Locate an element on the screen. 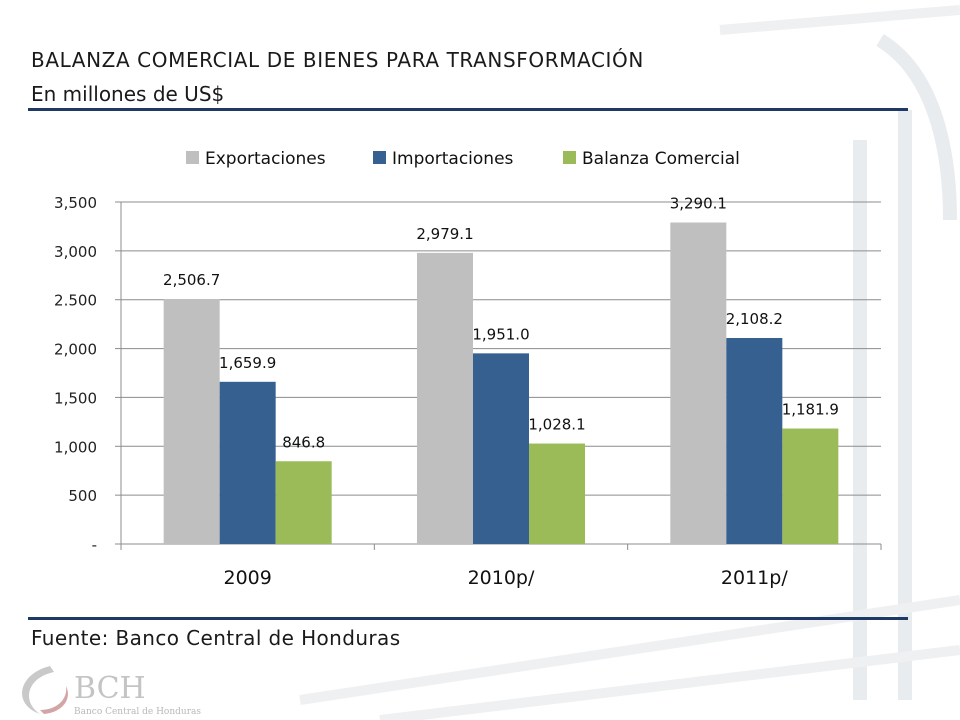 The width and height of the screenshot is (960, 720). data-label: 3,290.1 is located at coordinates (698, 204).